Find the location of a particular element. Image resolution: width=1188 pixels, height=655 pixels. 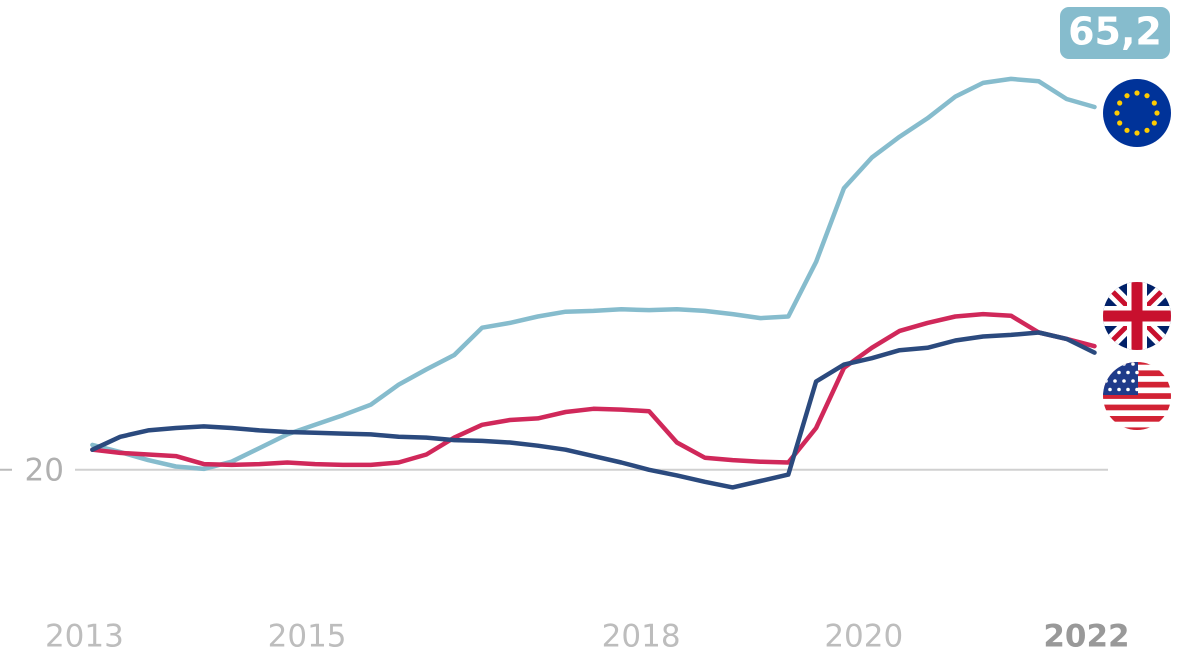

x-tick-label: 2013 is located at coordinates (84, 637).